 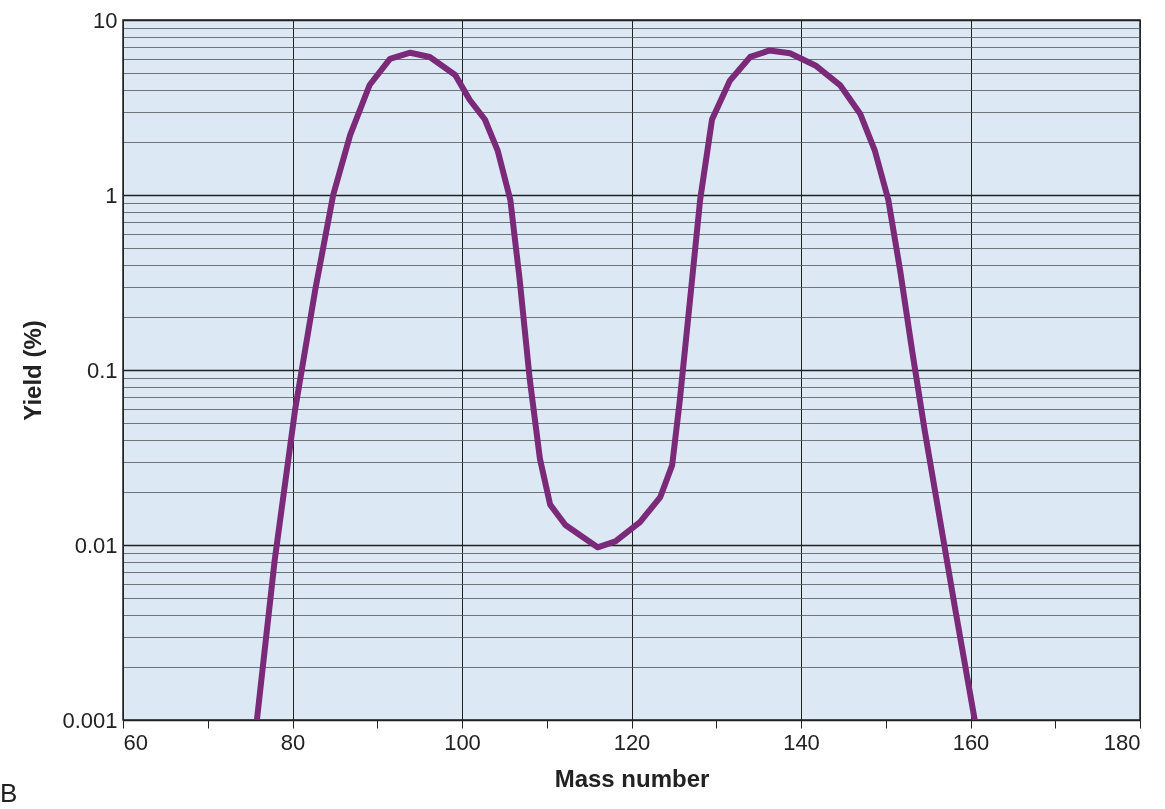 I want to click on text: B, so click(x=9, y=793).